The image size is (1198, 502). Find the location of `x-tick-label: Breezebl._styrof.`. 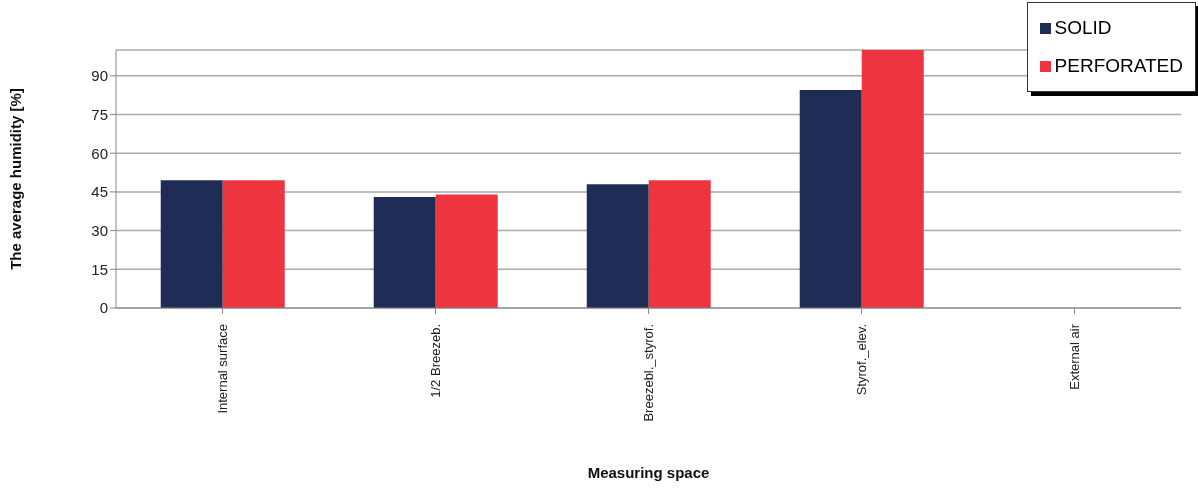

x-tick-label: Breezebl._styrof. is located at coordinates (648, 373).